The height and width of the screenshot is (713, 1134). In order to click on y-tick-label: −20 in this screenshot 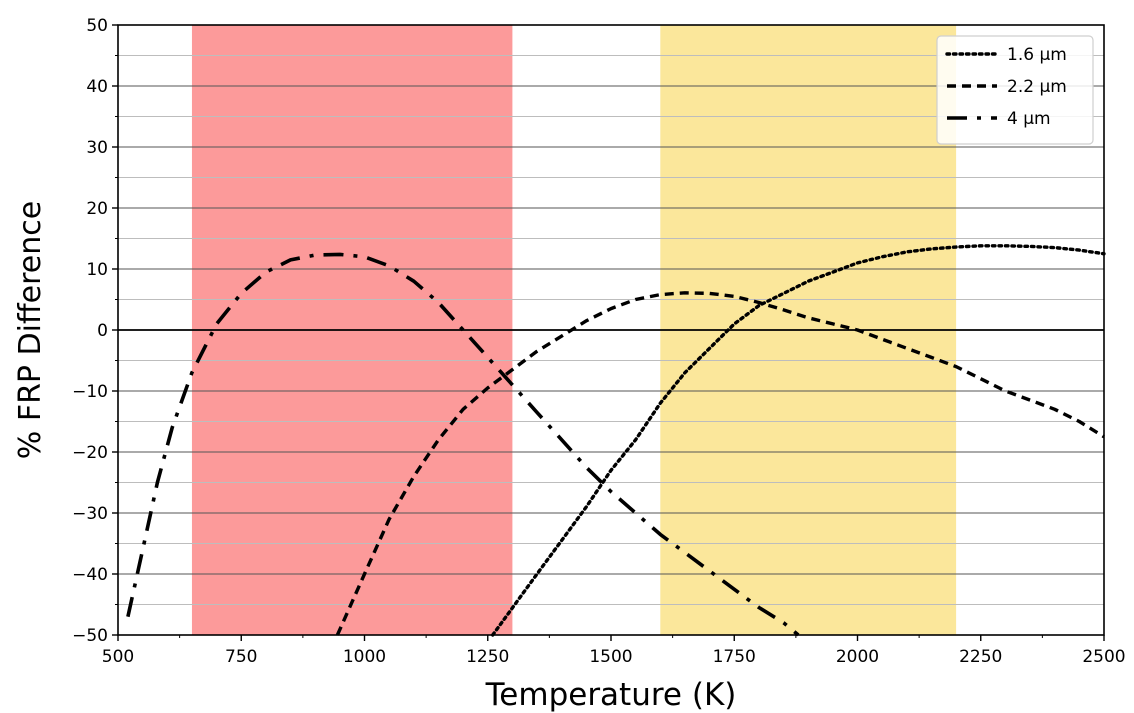, I will do `click(90, 453)`.